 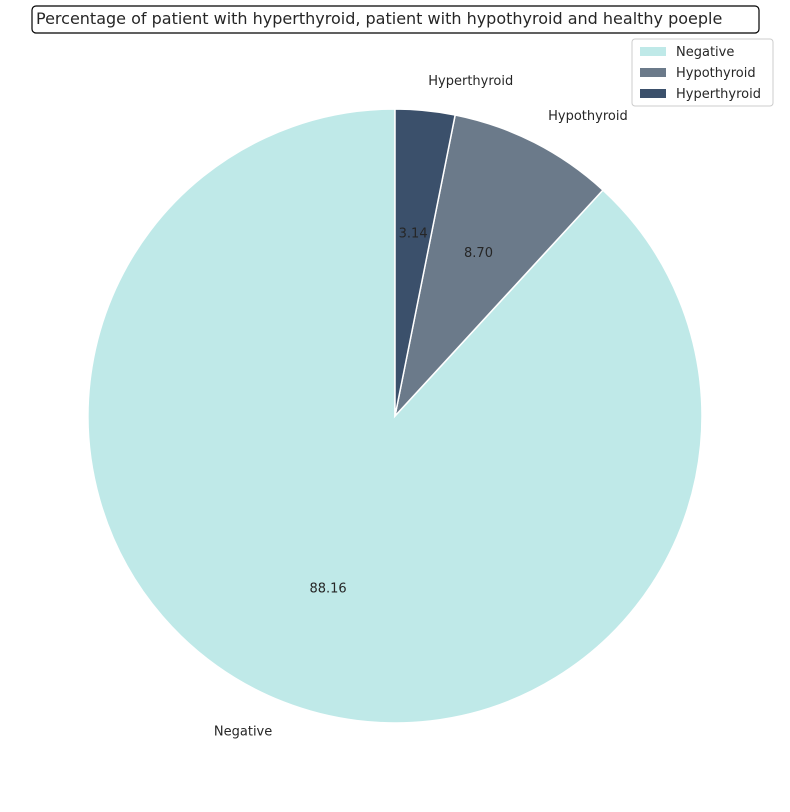 What do you see at coordinates (327, 589) in the screenshot?
I see `pie-value-negative: 88.16` at bounding box center [327, 589].